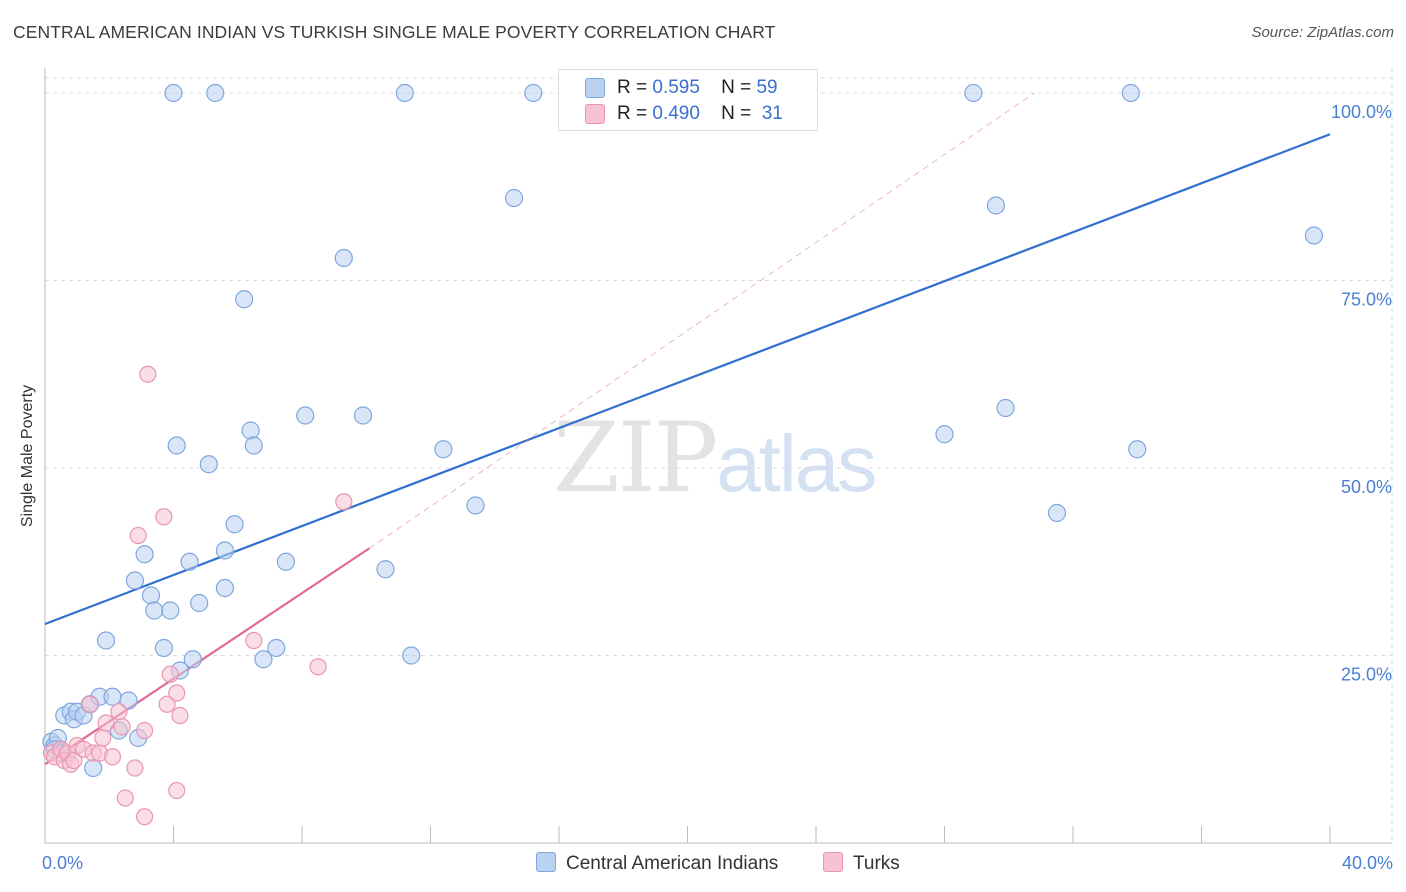 The height and width of the screenshot is (892, 1406). I want to click on y-tick-label: 25.0%, so click(1366, 675).